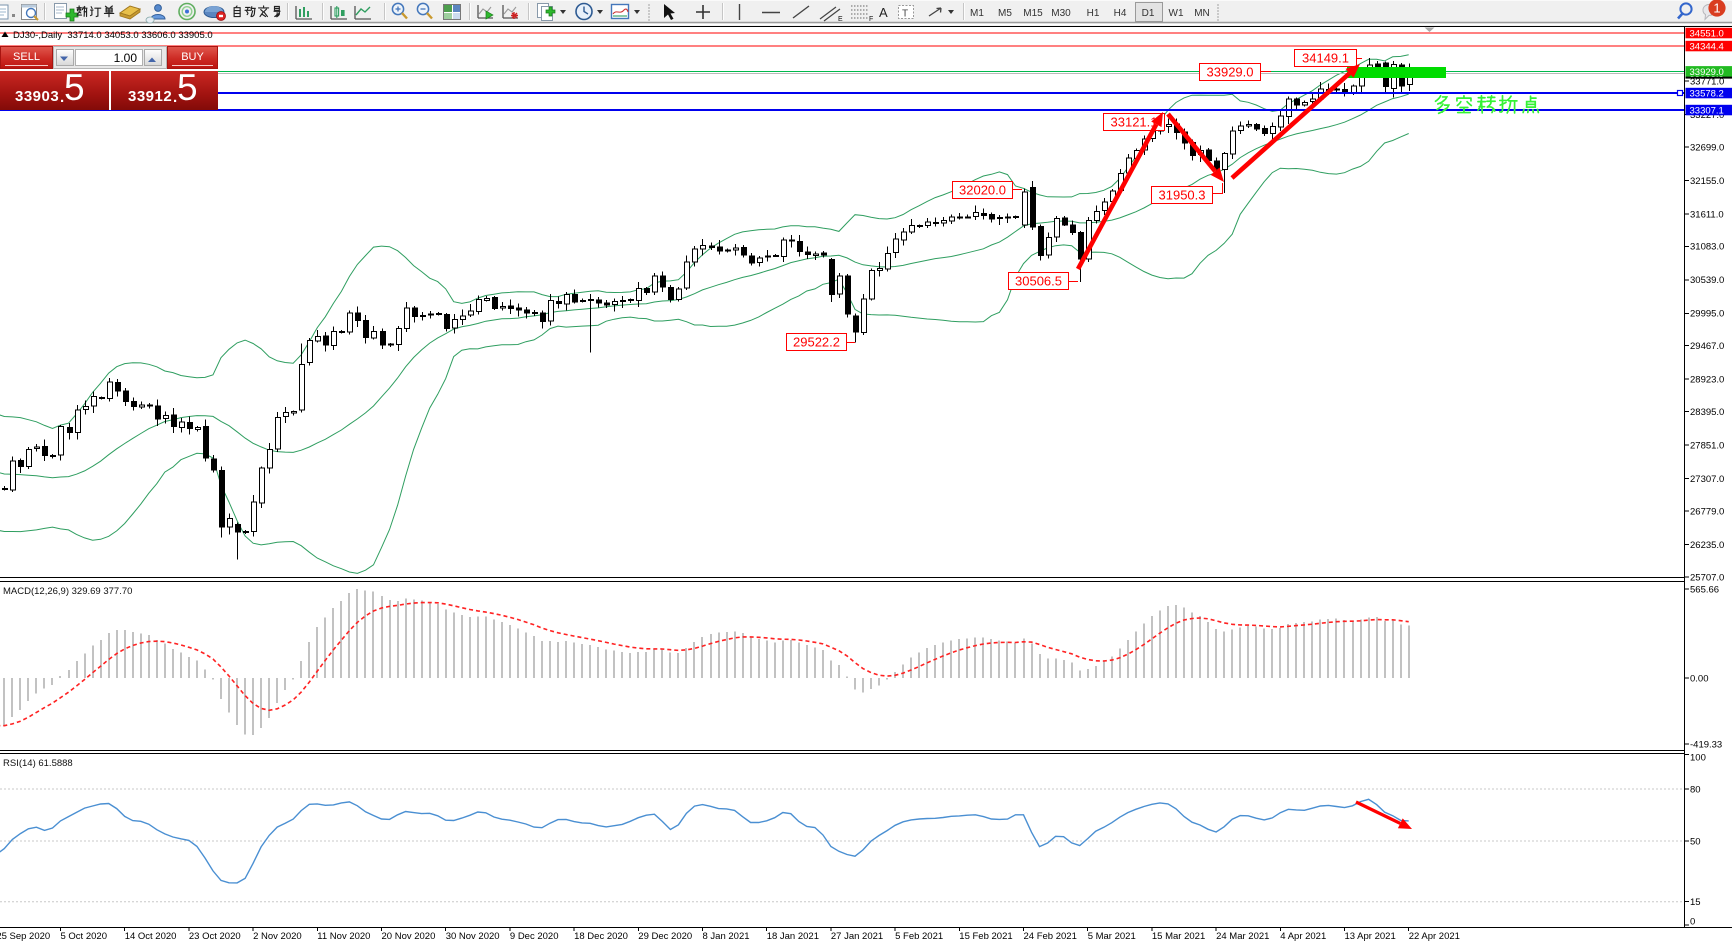 The width and height of the screenshot is (1732, 944). What do you see at coordinates (1707, 346) in the screenshot?
I see `svg-text: 29467.0` at bounding box center [1707, 346].